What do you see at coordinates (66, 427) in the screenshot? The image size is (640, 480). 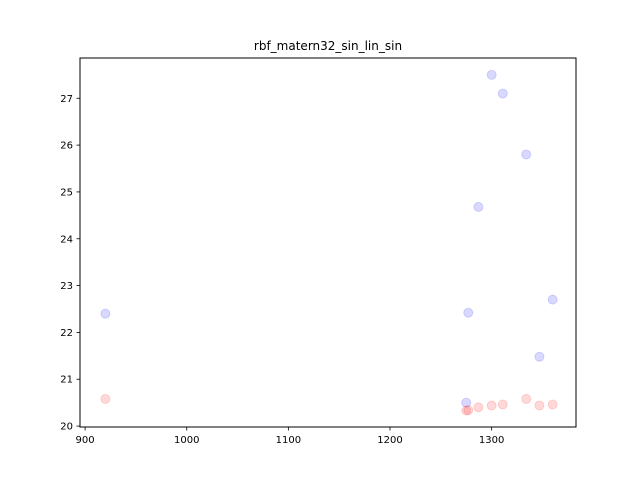 I see `y-tick-label: 20` at bounding box center [66, 427].